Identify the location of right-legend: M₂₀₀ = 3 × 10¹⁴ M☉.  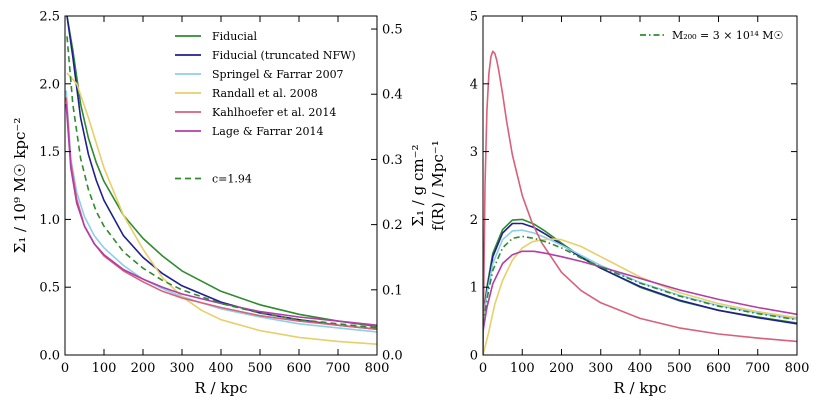
(711, 35).